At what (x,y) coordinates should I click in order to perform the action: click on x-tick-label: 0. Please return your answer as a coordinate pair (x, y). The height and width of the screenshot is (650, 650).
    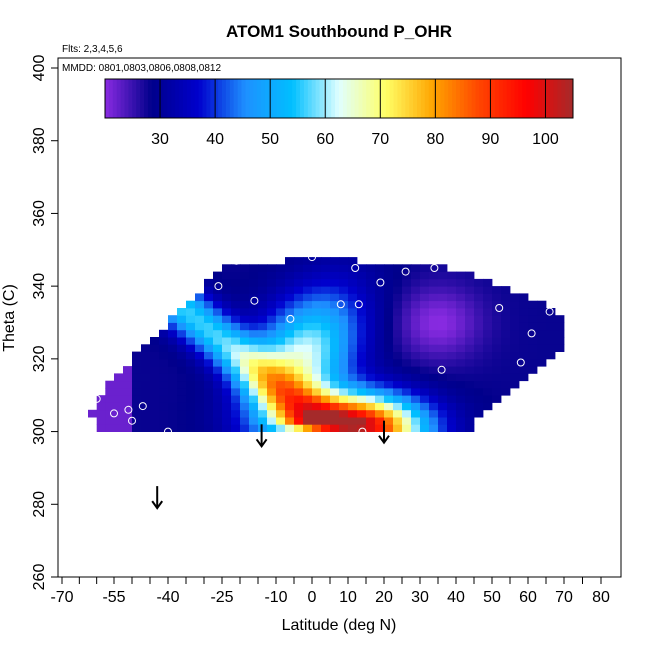
    Looking at the image, I should click on (312, 597).